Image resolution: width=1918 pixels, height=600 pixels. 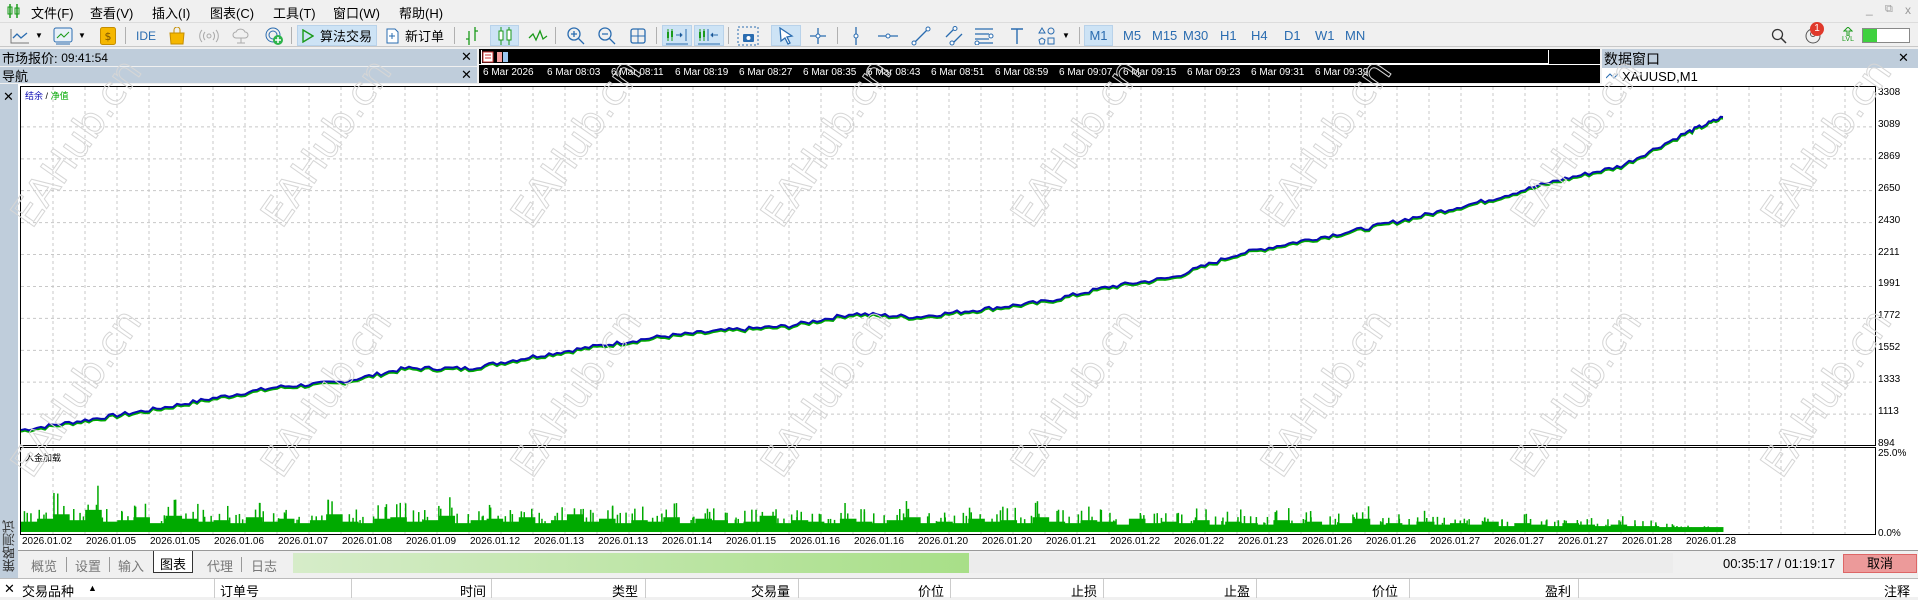 What do you see at coordinates (173, 562) in the screenshot?
I see `tab-graph: 图表` at bounding box center [173, 562].